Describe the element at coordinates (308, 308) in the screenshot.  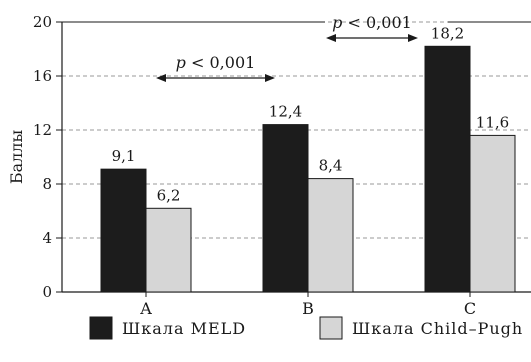
I see `x-tick-label: B` at that location.